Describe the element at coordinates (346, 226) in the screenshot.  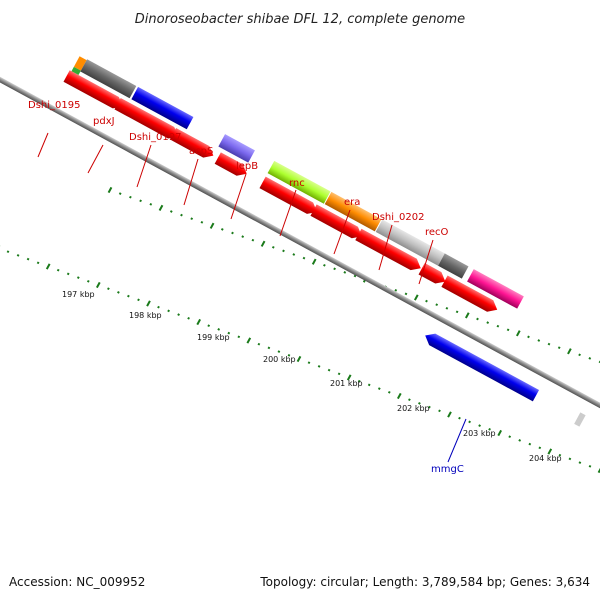
I see `era-feature: era` at that location.